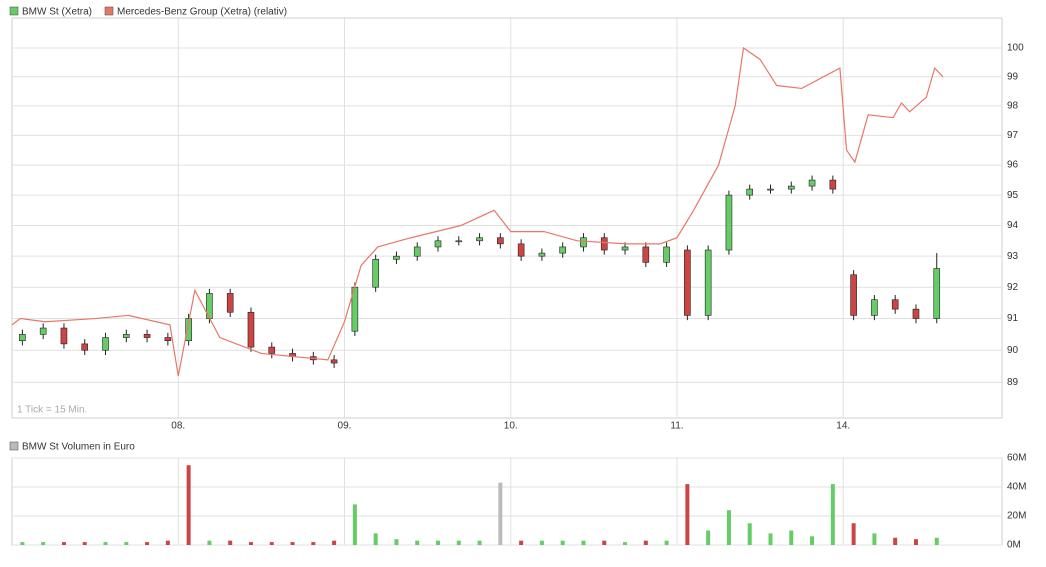 The width and height of the screenshot is (1046, 567). I want to click on y-tick-label: 96, so click(1013, 165).